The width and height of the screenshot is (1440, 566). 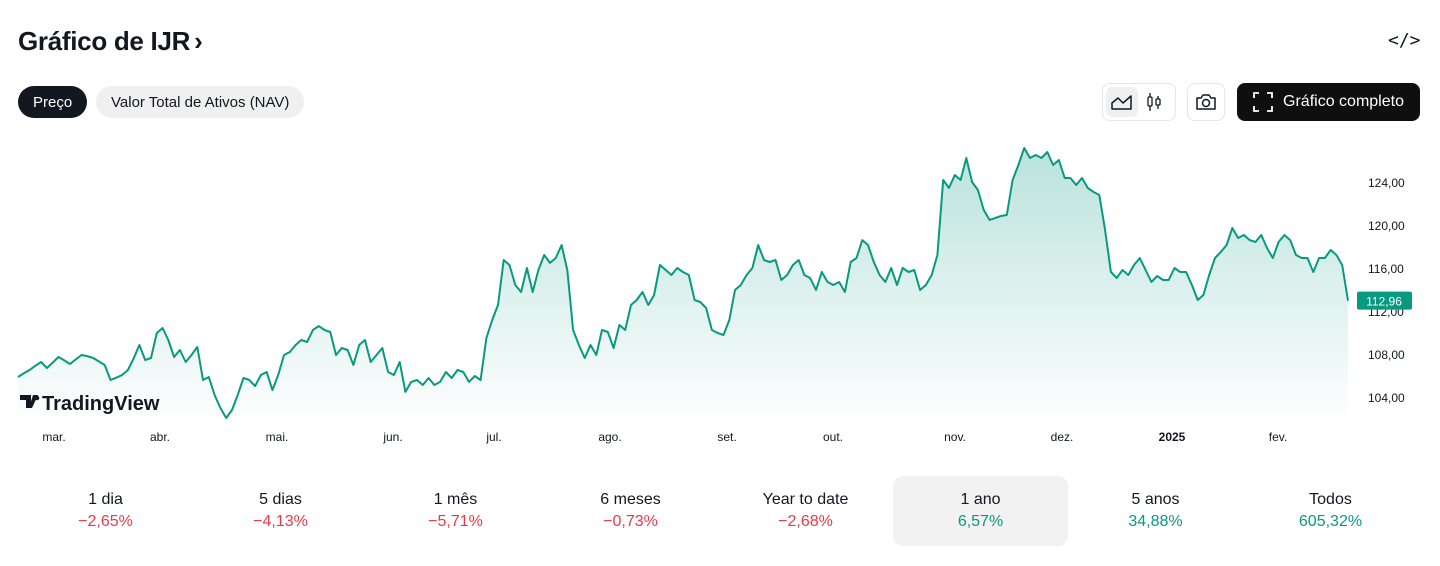 I want to click on chevron-right-icon: ›, so click(x=198, y=41).